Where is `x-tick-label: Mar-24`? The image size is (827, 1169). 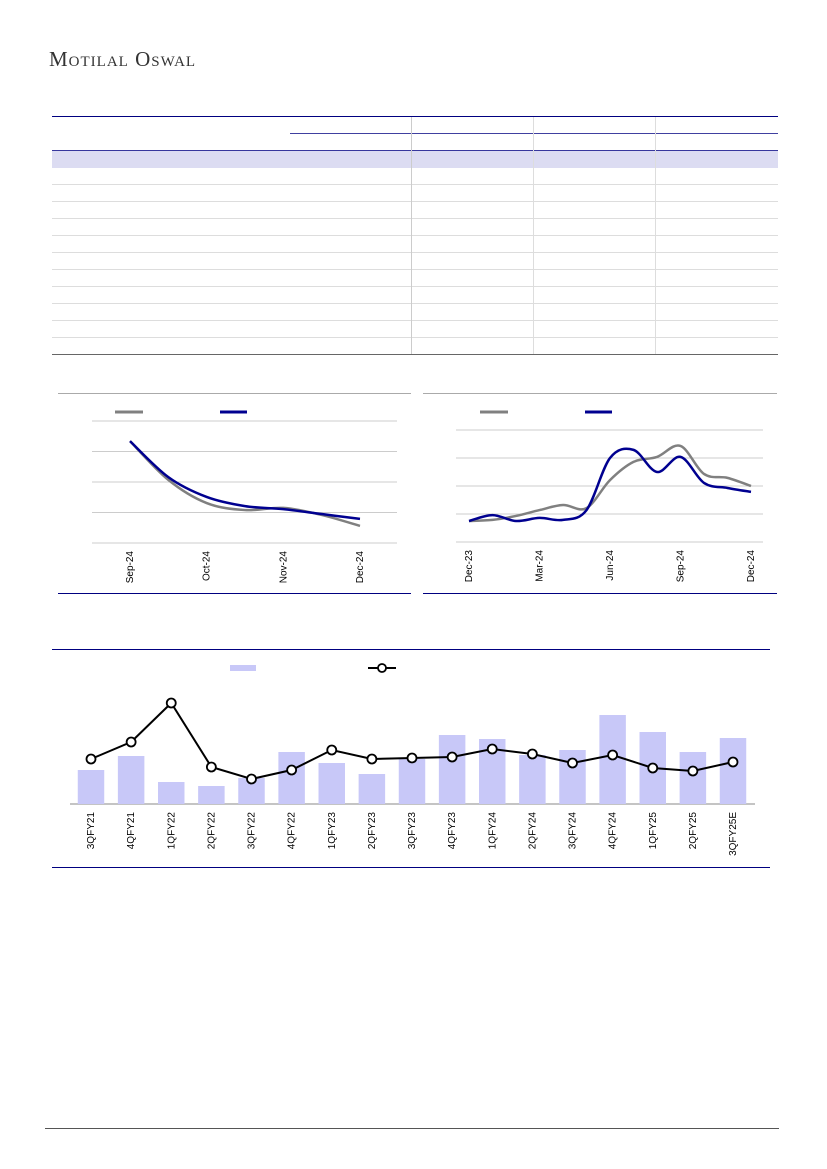
x-tick-label: Mar-24 is located at coordinates (540, 566).